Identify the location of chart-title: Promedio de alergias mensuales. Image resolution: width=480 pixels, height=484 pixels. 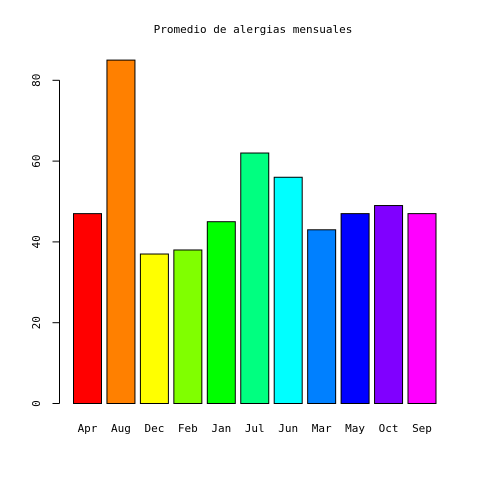
(253, 29).